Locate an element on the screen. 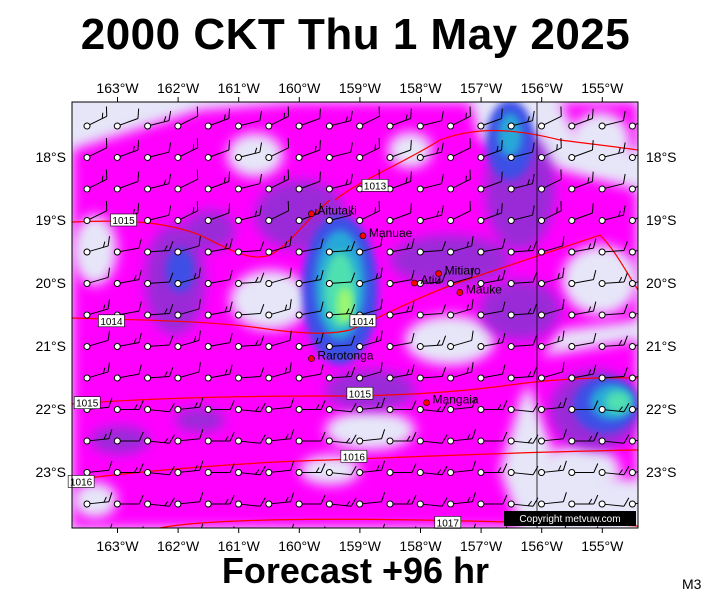 Image resolution: width=711 pixels, height=600 pixels. place-label: Mangaia is located at coordinates (456, 400).